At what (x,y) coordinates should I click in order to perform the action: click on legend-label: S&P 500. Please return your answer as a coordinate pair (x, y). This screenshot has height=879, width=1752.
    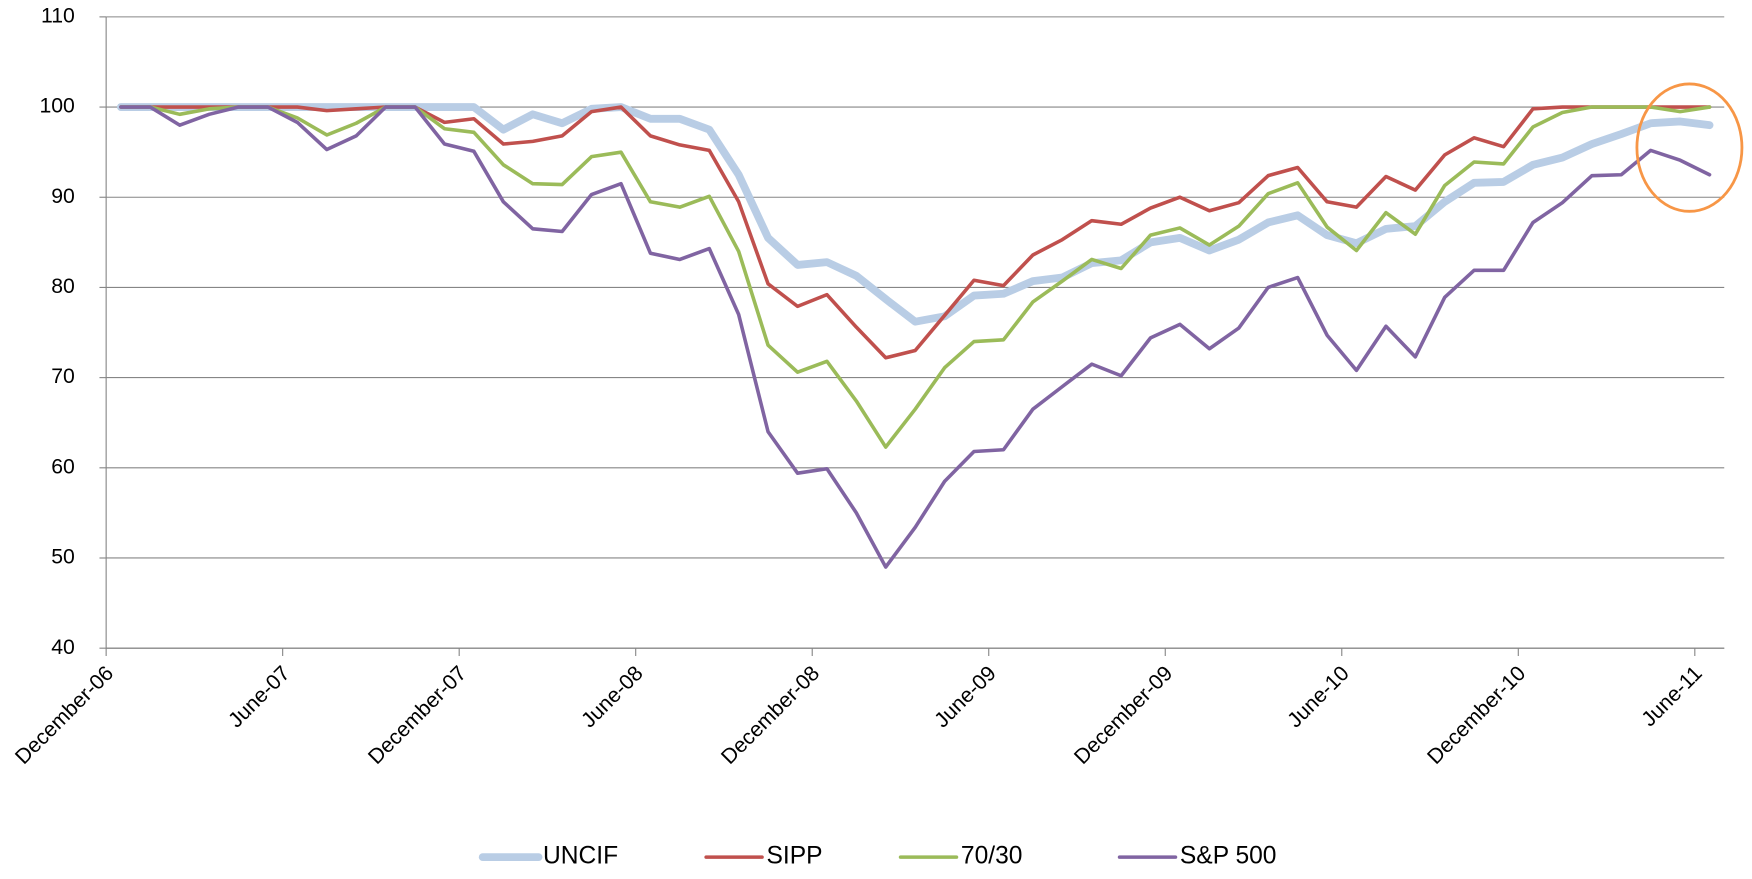
    Looking at the image, I should click on (1228, 856).